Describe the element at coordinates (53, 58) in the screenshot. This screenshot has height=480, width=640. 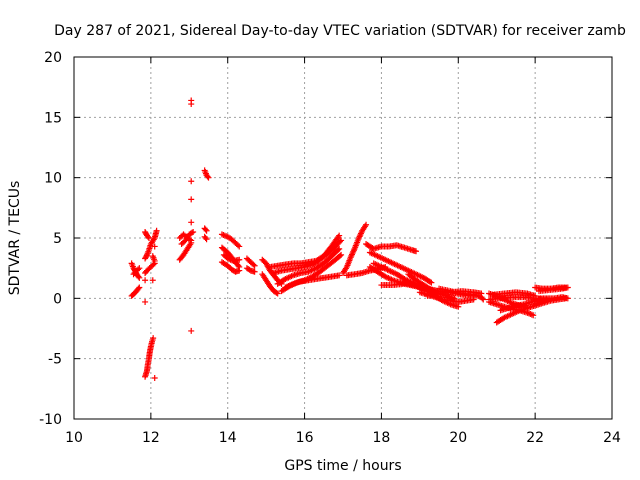
I see `y-tick-label: 20` at that location.